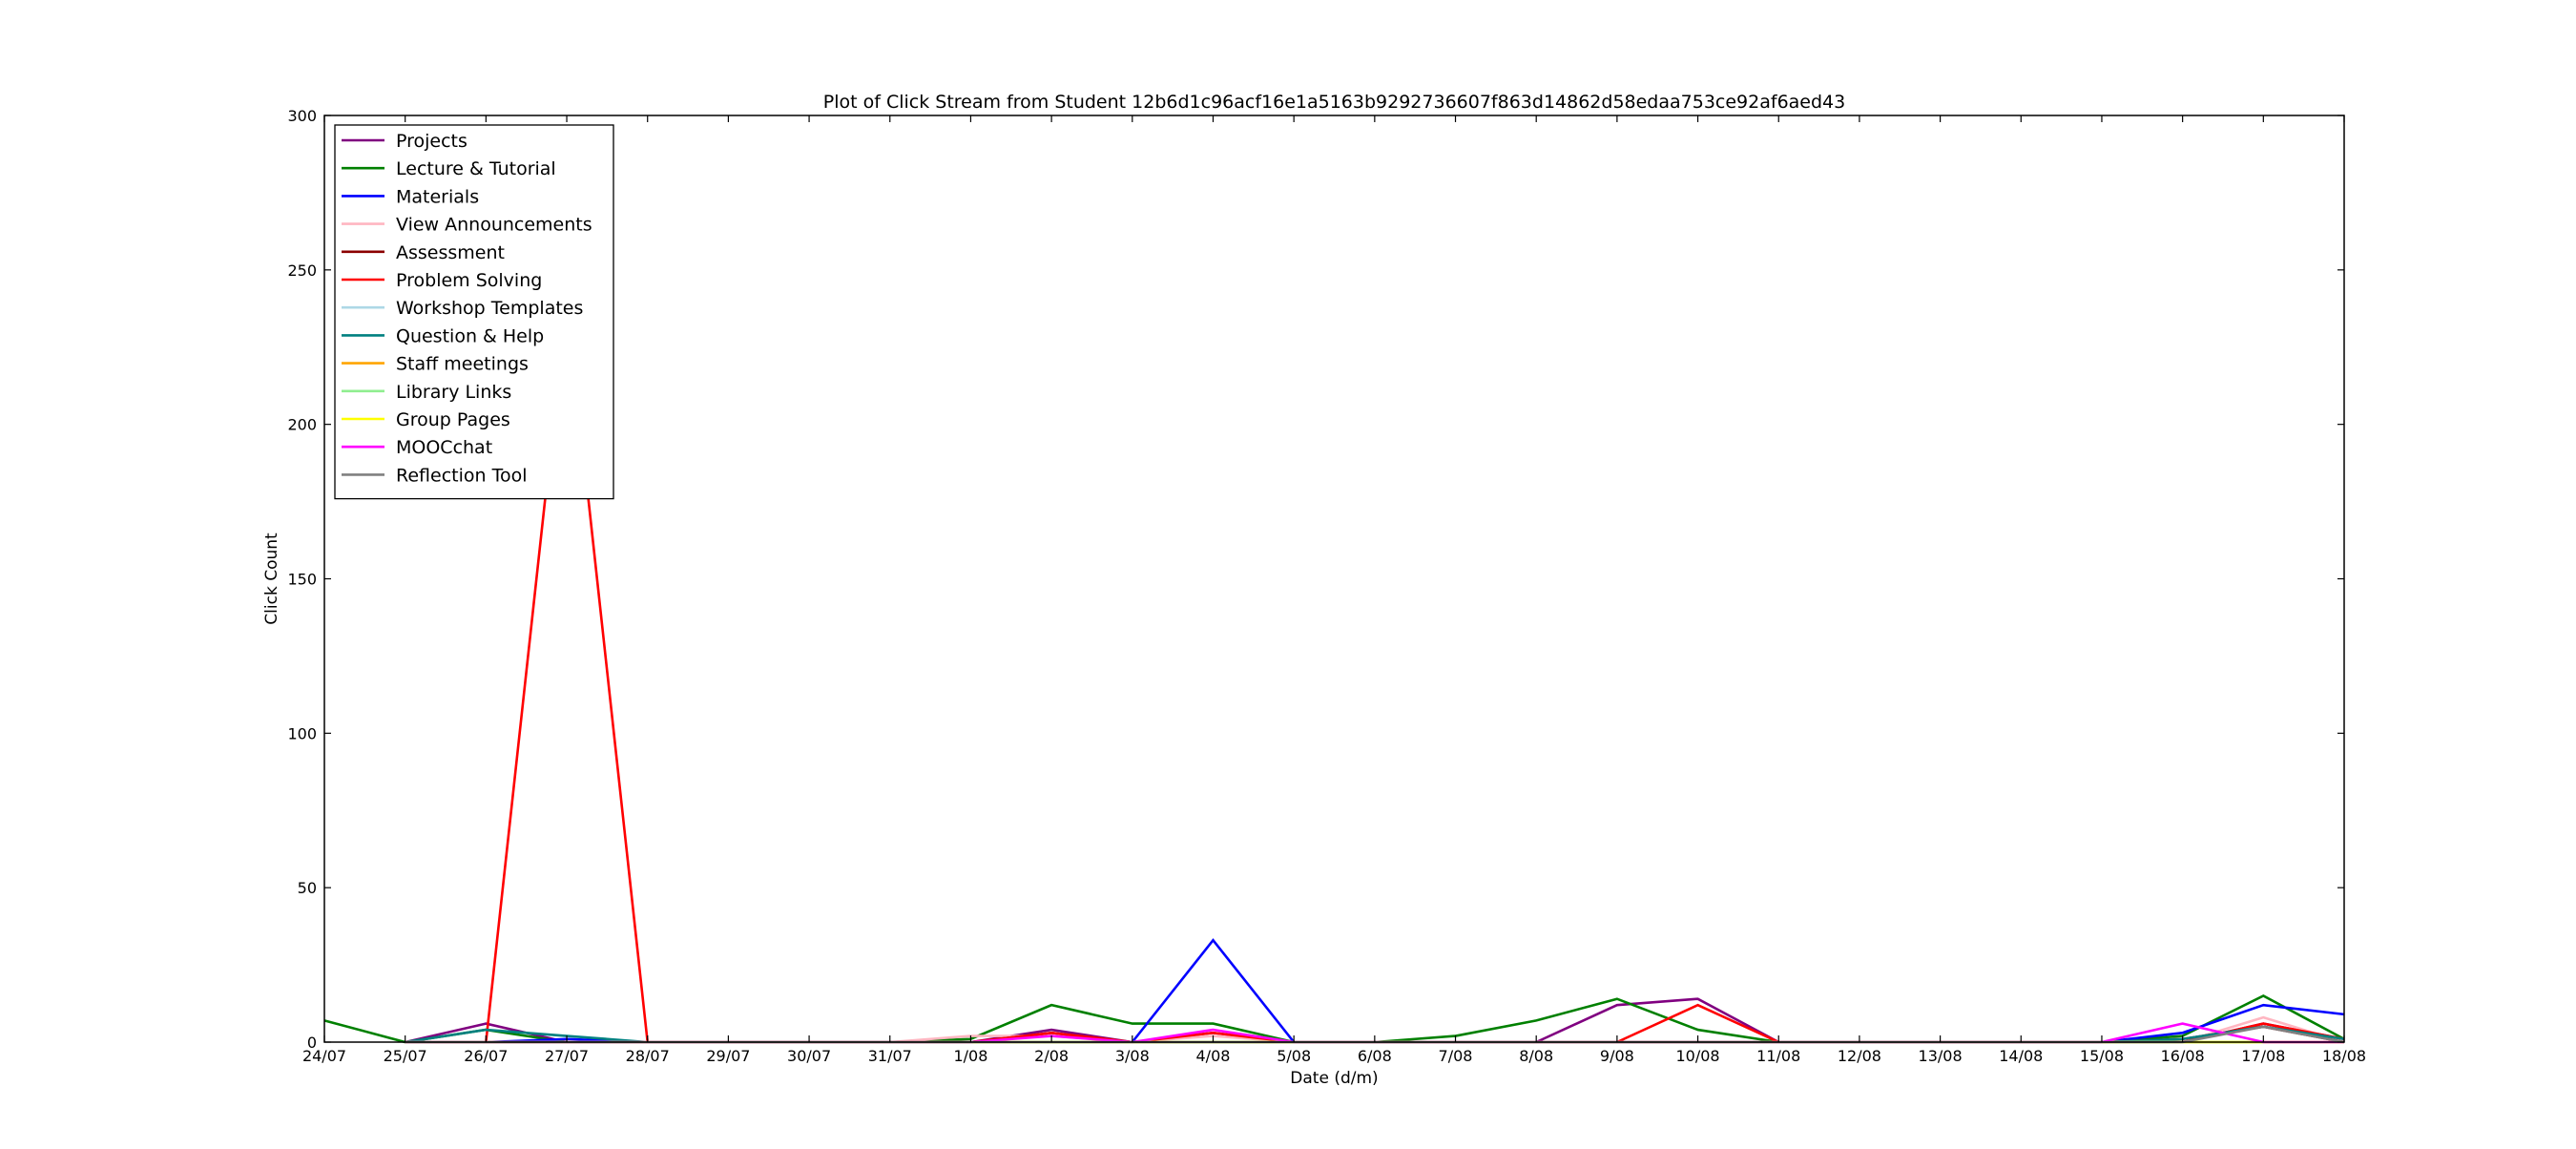  I want to click on y-tick-label: 0, so click(312, 1043).